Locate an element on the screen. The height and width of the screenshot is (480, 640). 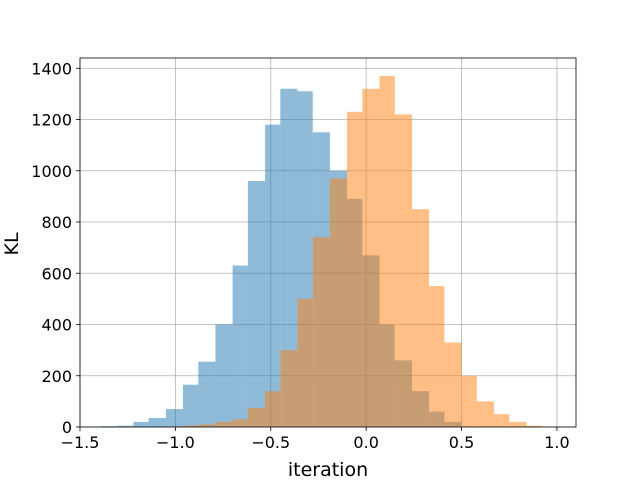
x-tick-label-3: 0.0 is located at coordinates (365, 442).